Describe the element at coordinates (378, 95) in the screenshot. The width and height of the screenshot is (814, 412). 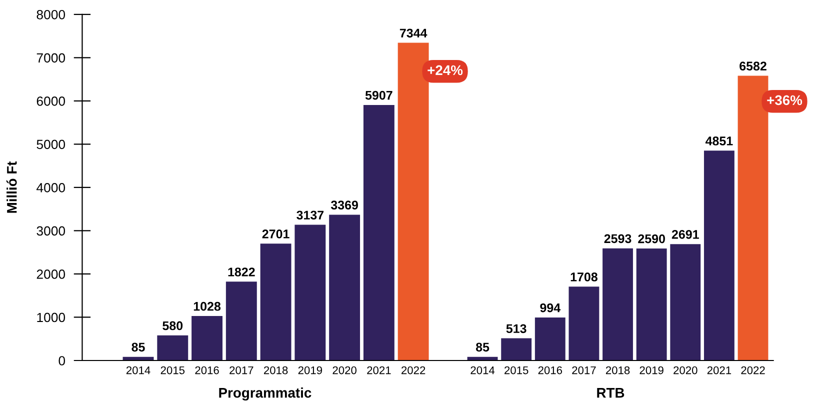
I see `data-label: 5907` at that location.